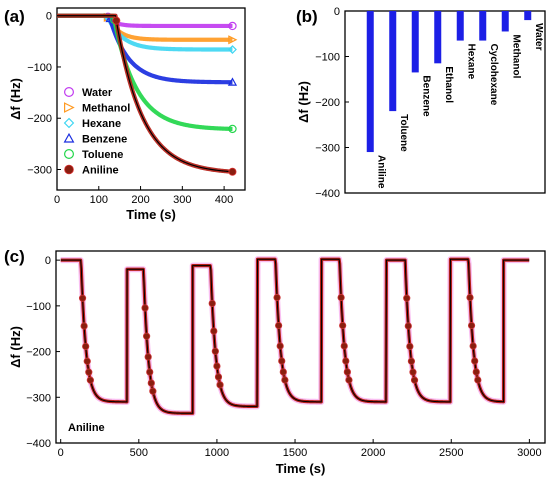 The image size is (550, 491). I want to click on panel-a-y-tick-label: −300, so click(39, 170).